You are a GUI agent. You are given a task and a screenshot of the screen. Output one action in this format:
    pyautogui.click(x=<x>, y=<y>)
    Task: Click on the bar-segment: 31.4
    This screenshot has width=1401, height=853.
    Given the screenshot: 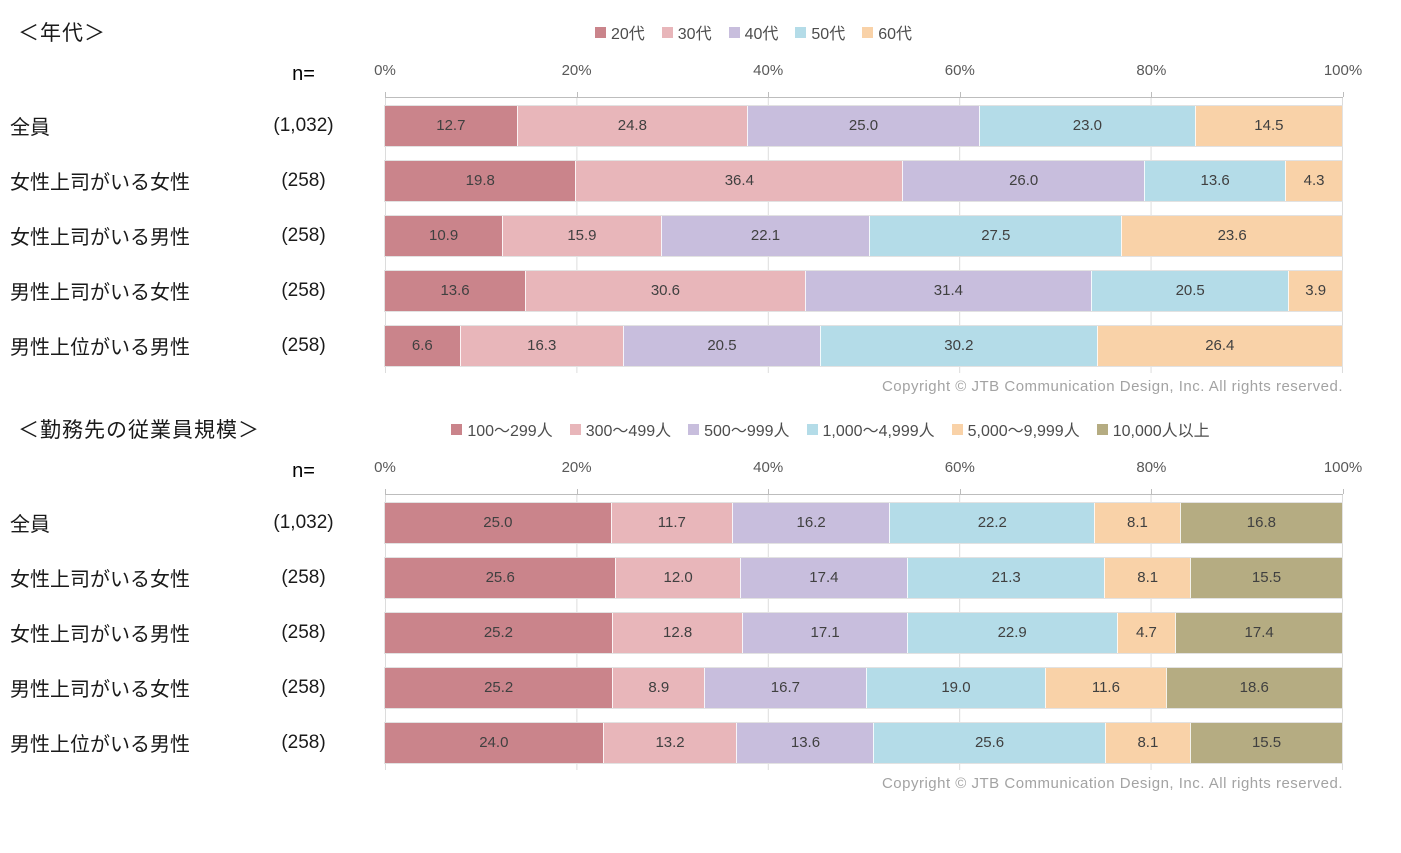 What is the action you would take?
    pyautogui.click(x=947, y=290)
    